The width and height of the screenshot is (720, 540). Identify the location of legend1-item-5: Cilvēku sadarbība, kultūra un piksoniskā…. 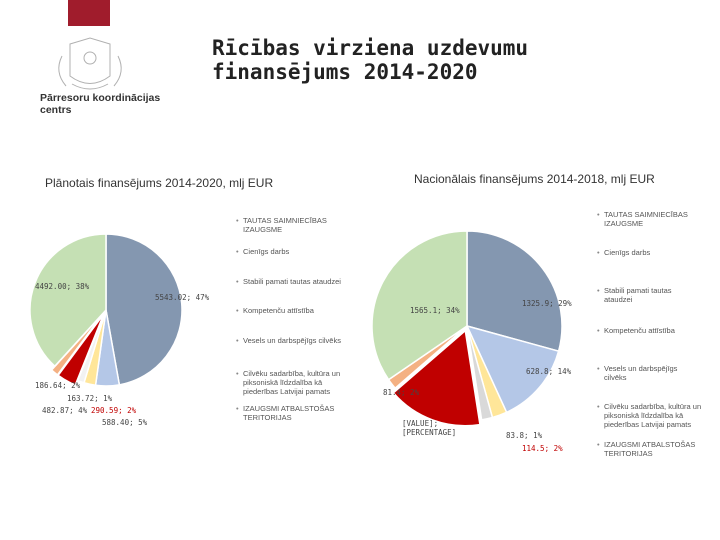
(294, 382).